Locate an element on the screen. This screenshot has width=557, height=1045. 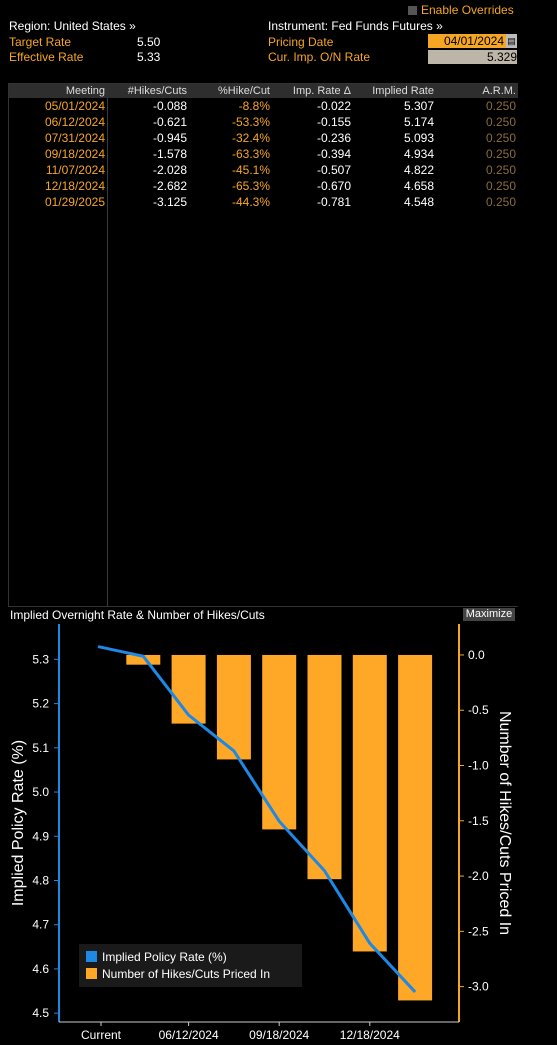
x-tick-label: 09/18/2024 is located at coordinates (279, 1035).